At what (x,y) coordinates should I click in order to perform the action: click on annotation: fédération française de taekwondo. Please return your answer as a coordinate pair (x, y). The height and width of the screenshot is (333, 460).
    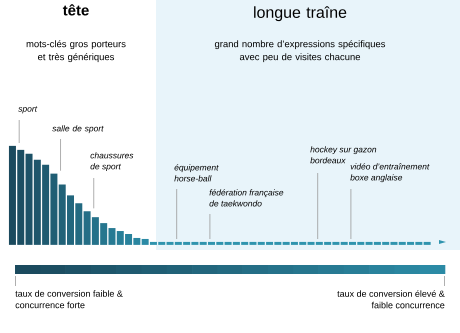
    Looking at the image, I should click on (246, 197).